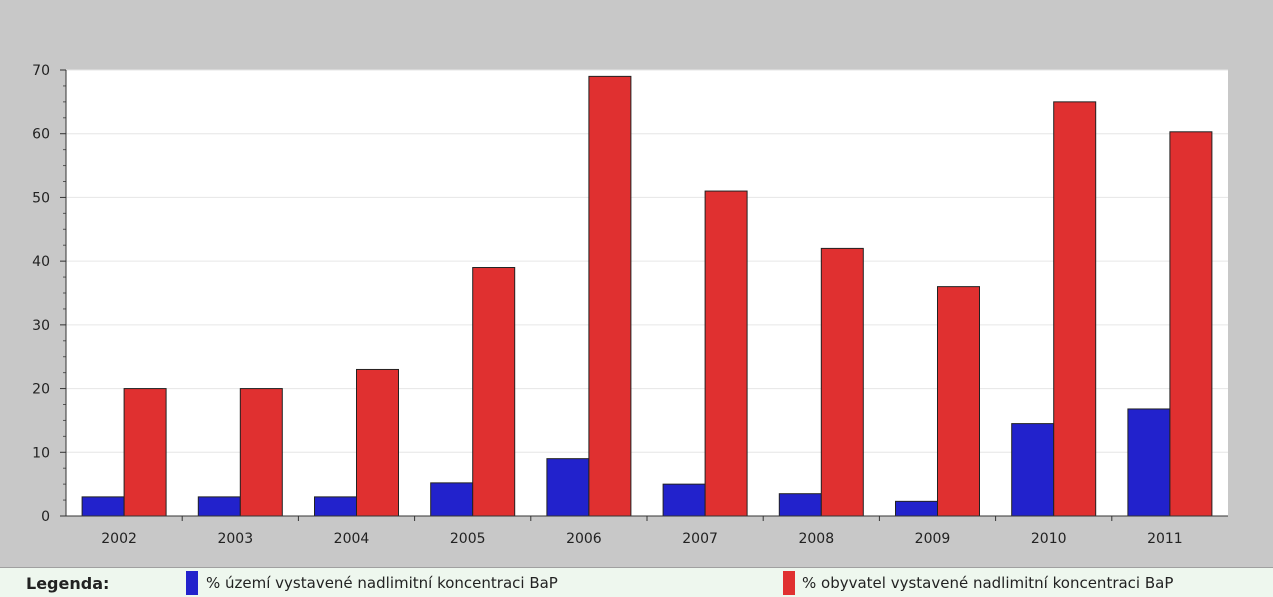 This screenshot has height=597, width=1273. Describe the element at coordinates (568, 487) in the screenshot. I see `bar-area-2006` at that location.